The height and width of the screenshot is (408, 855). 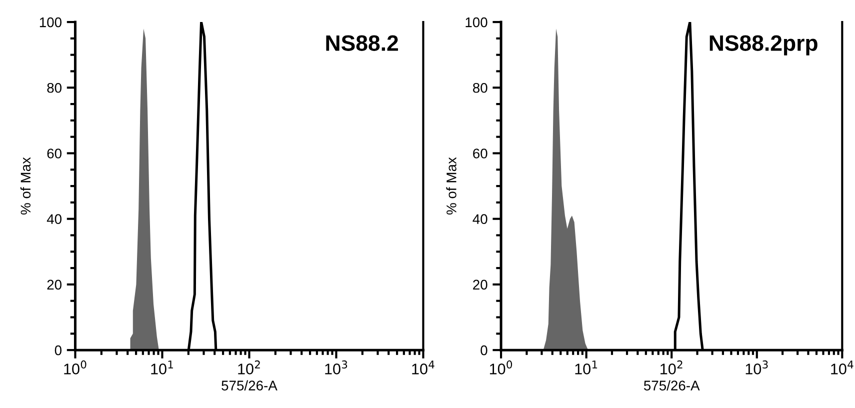 I want to click on text: NS88.2prp, so click(x=764, y=45).